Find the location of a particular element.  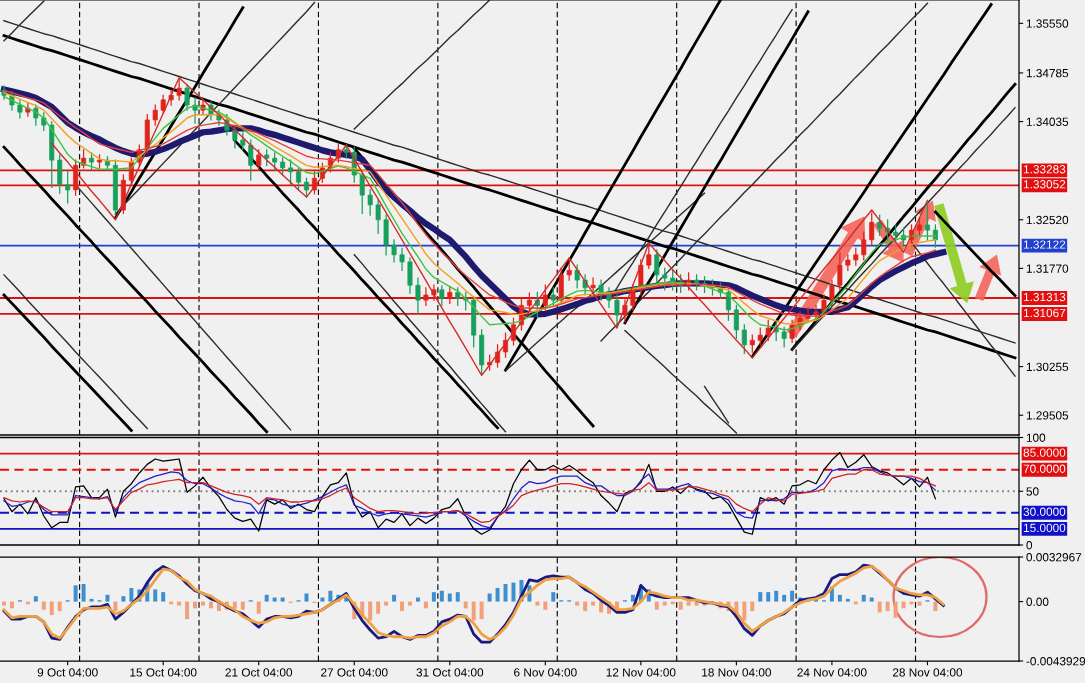

y-tick-label: 1.35550 is located at coordinates (1047, 23).